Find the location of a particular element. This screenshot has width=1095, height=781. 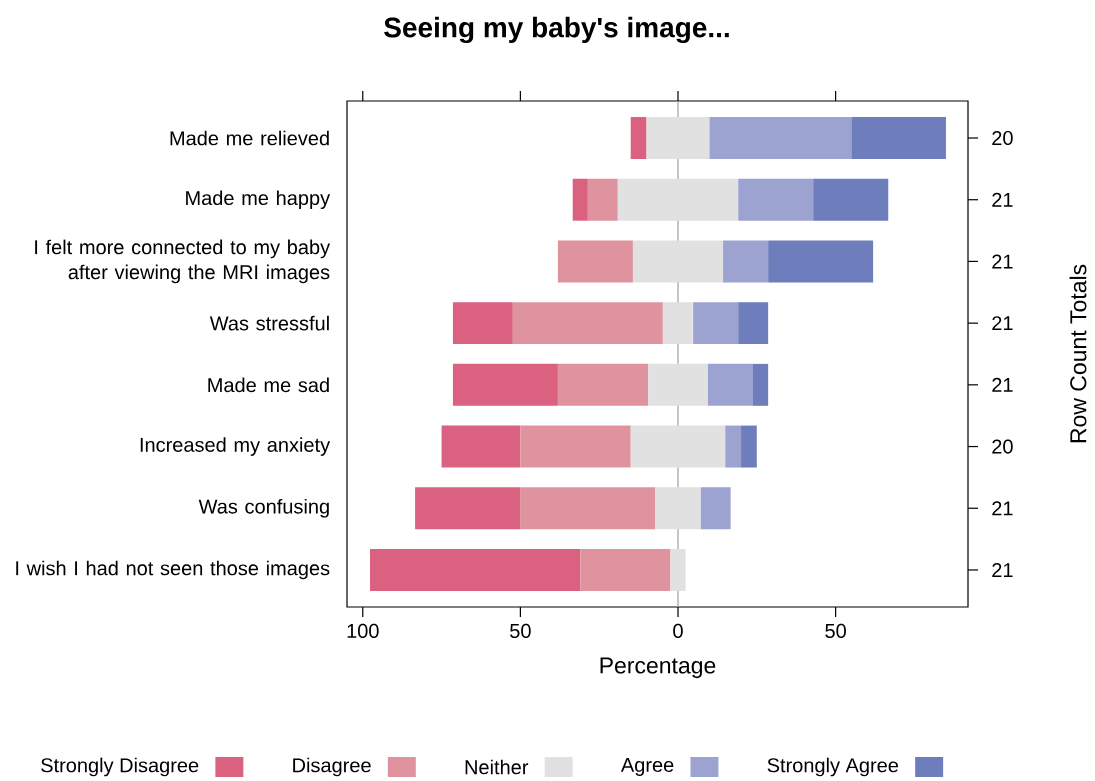

y-tick-label: Was confusing is located at coordinates (263, 508).